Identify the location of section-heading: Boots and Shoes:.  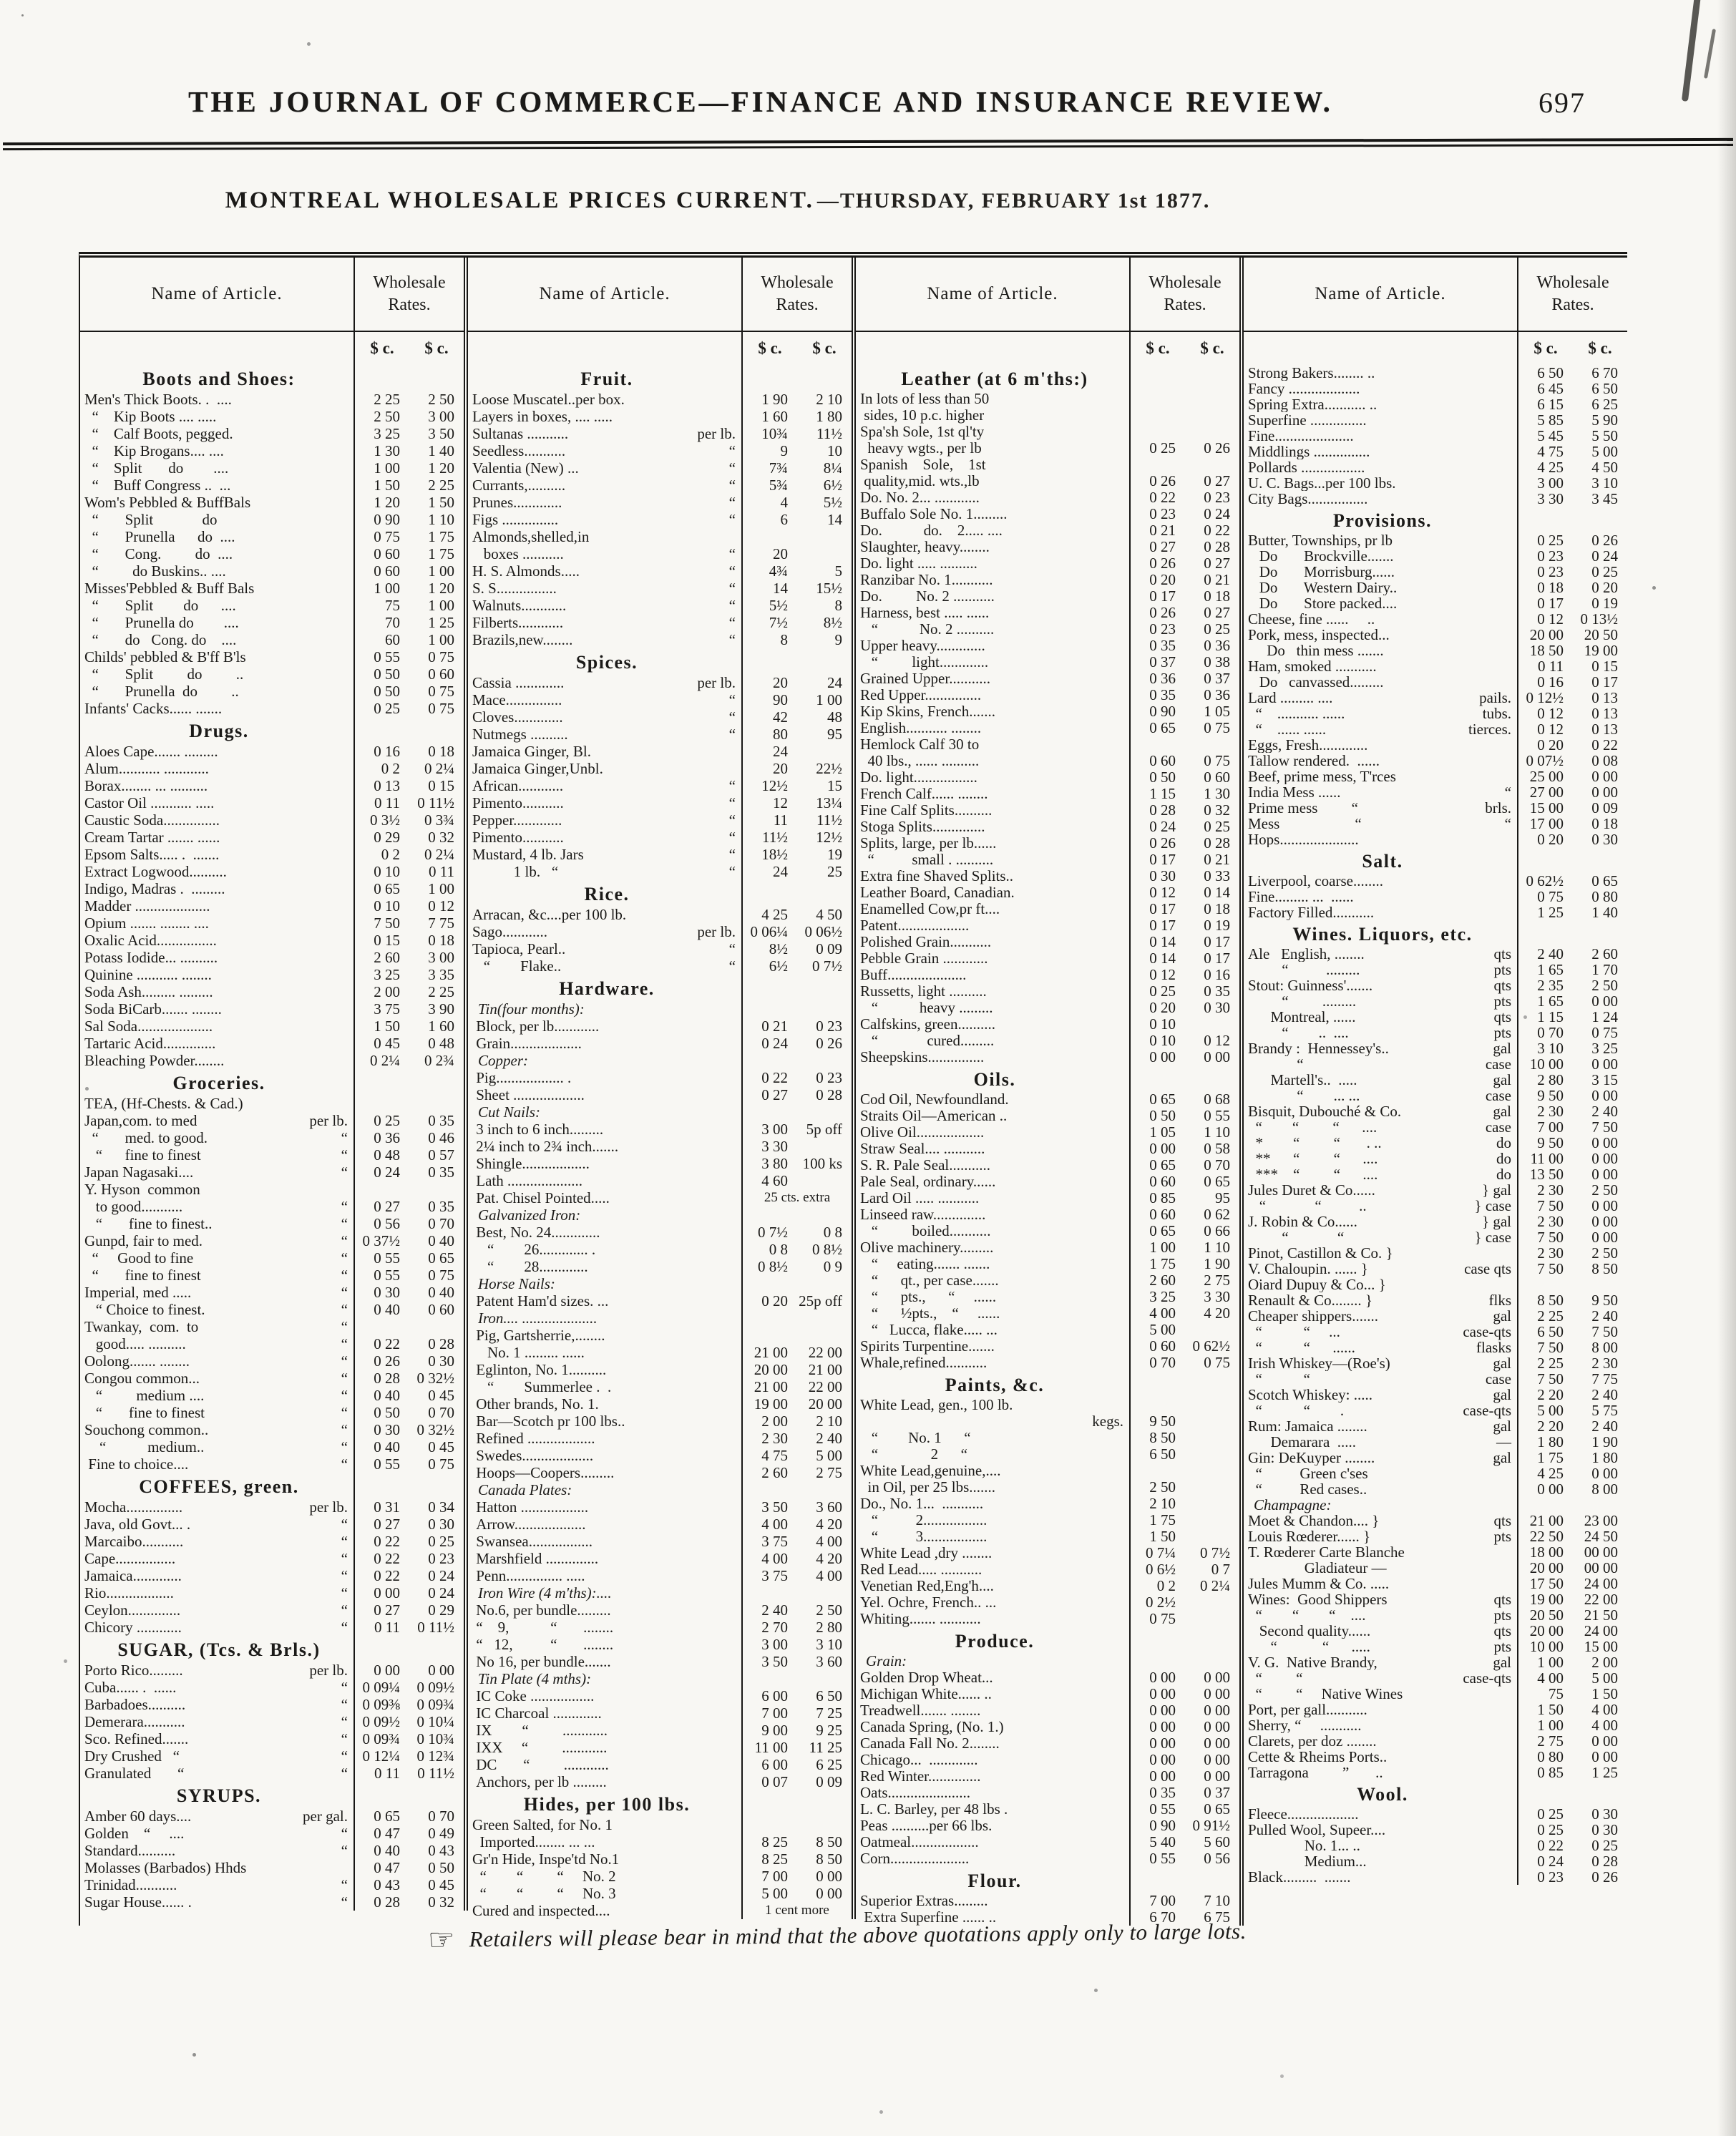
(272, 378).